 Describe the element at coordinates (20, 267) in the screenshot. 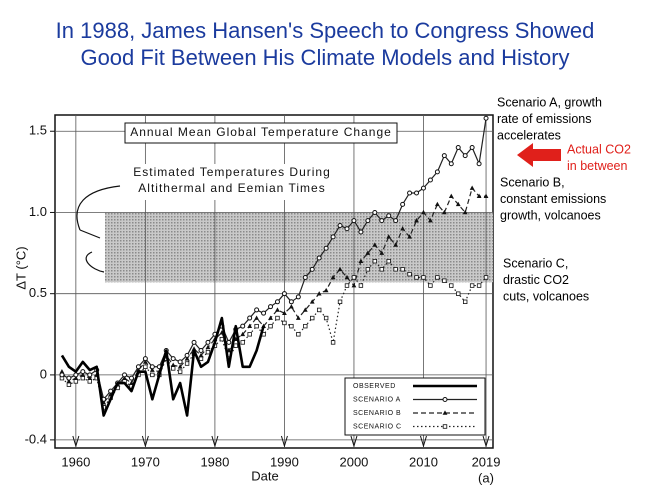

I see `y-axis-label: ΔT (°C)` at that location.